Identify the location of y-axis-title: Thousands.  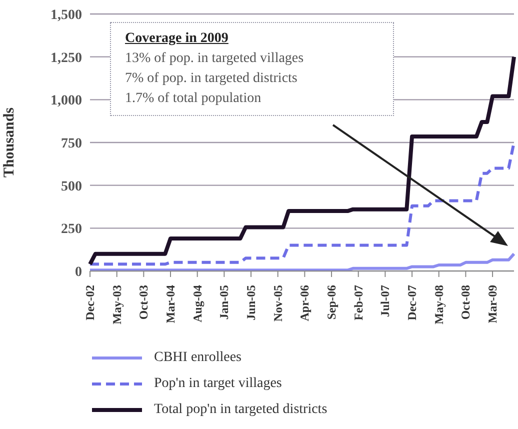
(9, 142).